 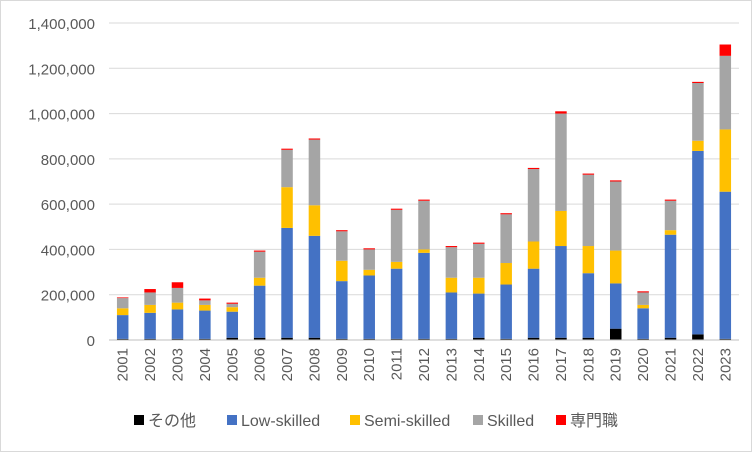 I want to click on x-tick-label: 2003, so click(x=177, y=364).